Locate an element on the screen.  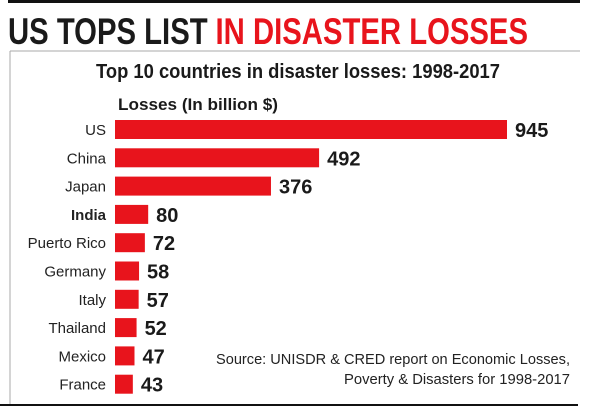
bar-us is located at coordinates (311, 129).